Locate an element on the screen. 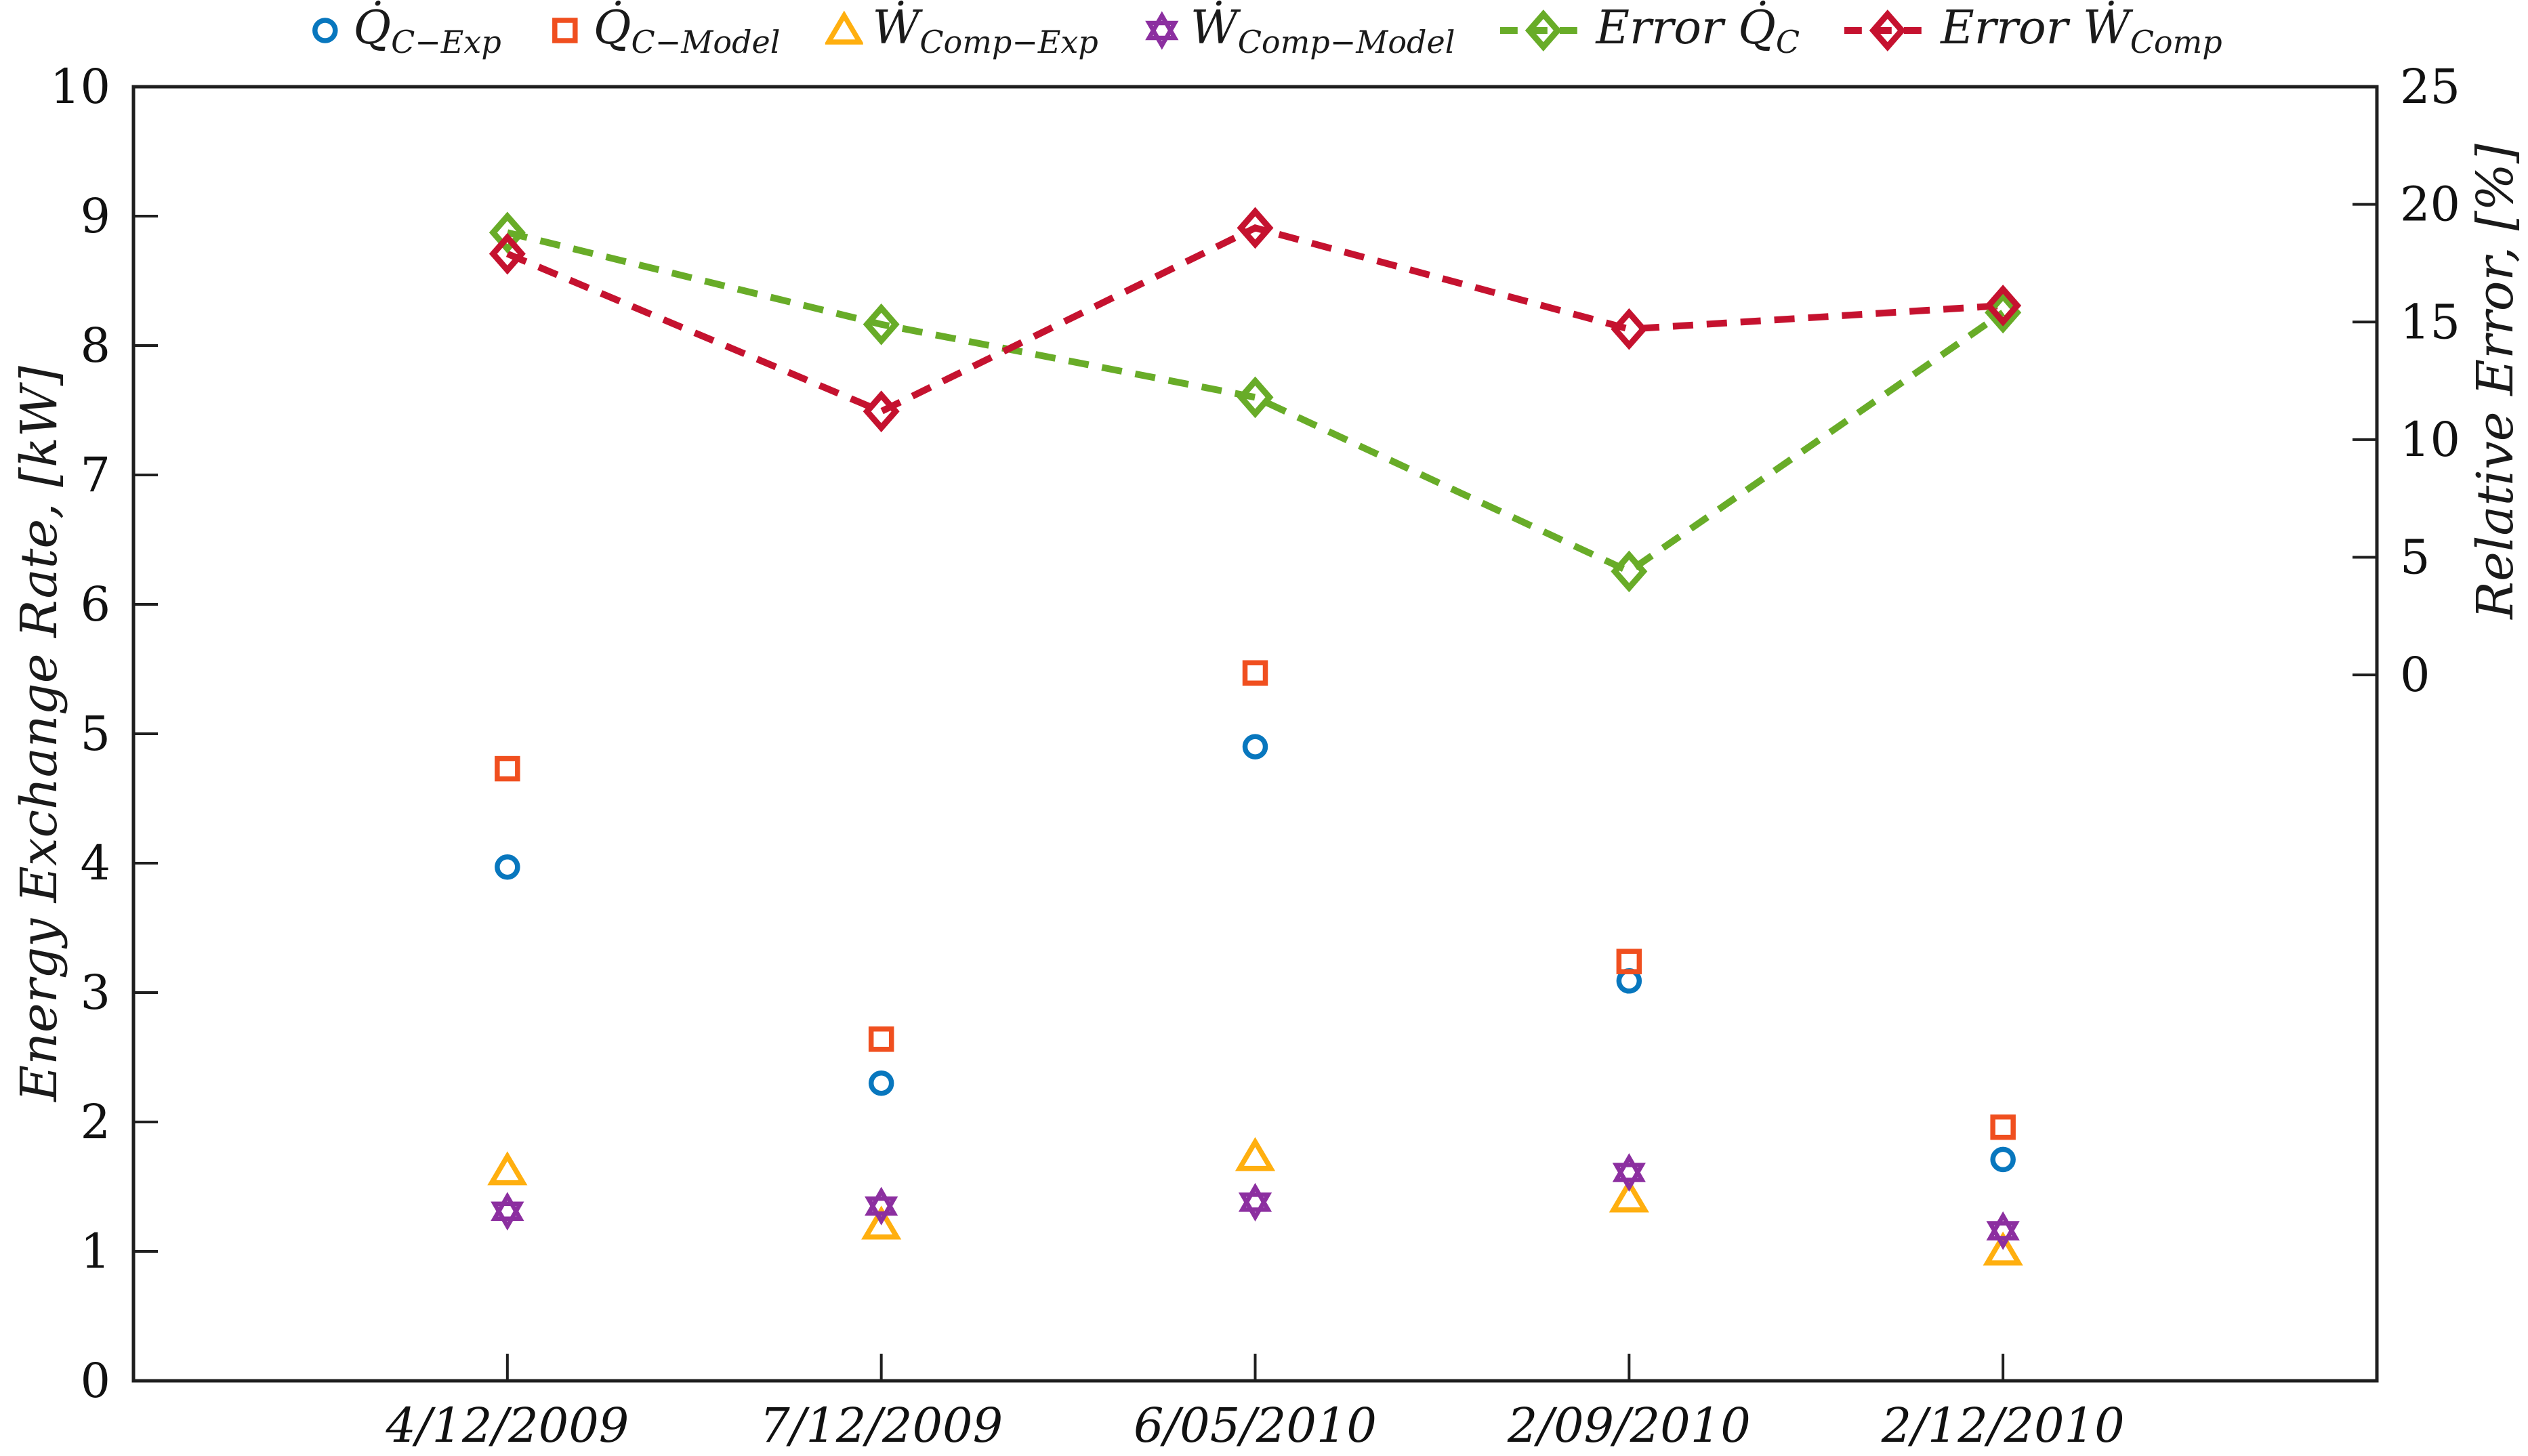 Image resolution: width=2528 pixels, height=1456 pixels. right-tick-label: 10 is located at coordinates (2430, 439).